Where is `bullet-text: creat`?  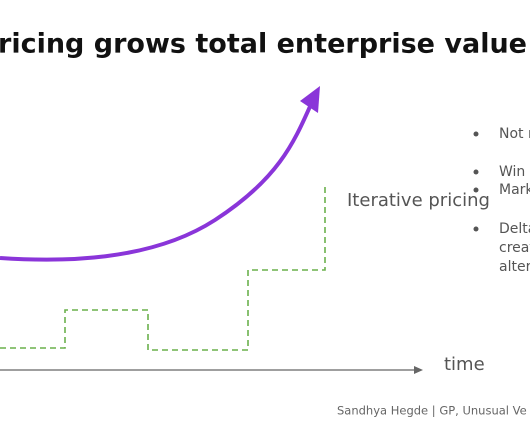
bullet-text: creat is located at coordinates (514, 248).